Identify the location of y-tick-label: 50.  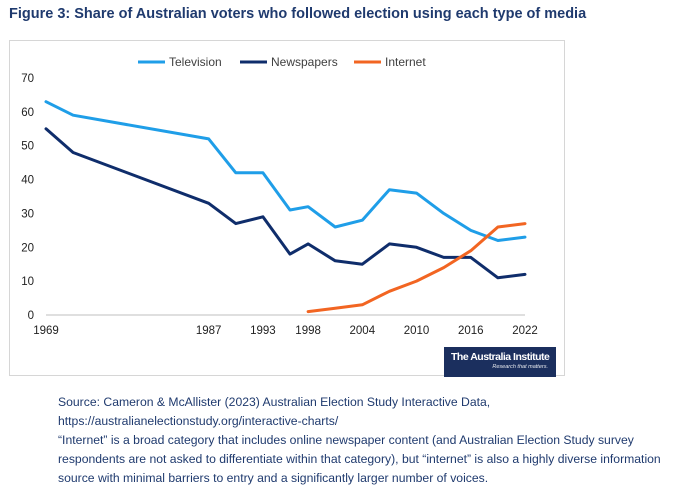
(27, 147).